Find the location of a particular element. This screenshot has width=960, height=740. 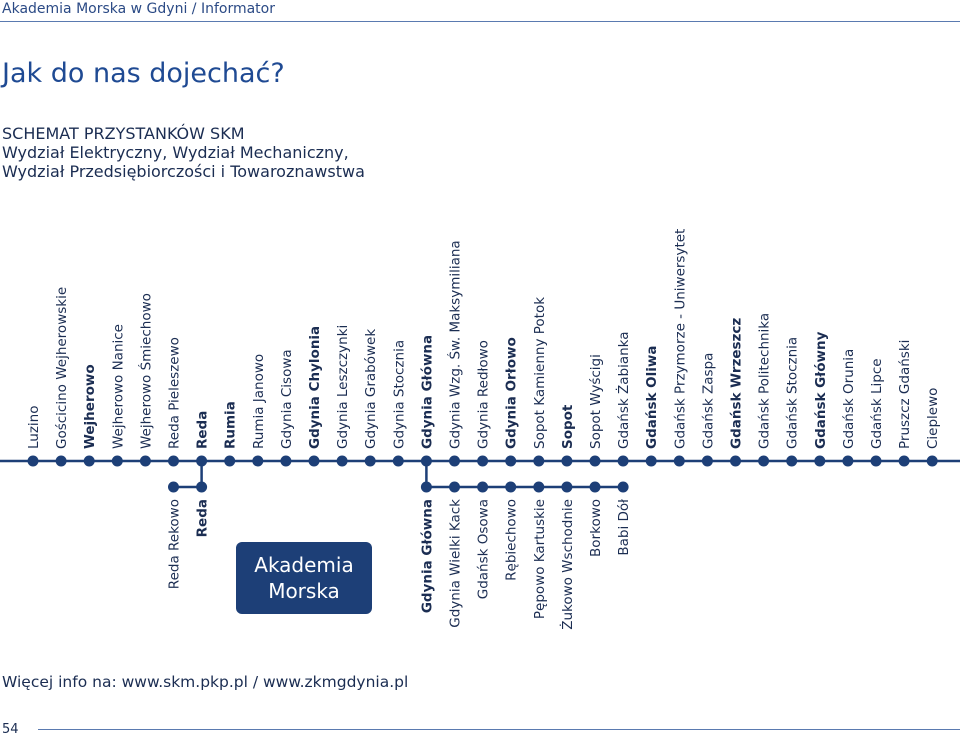

station-label-gdynia-redlowo: Gdynia Redłowo is located at coordinates (484, 394).